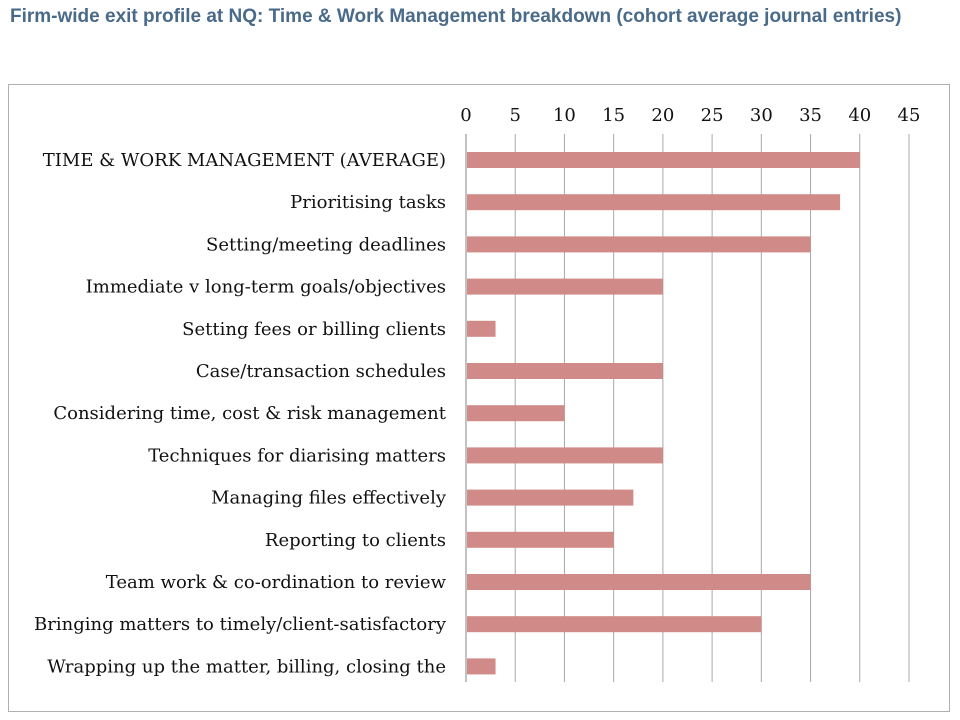  Describe the element at coordinates (276, 582) in the screenshot. I see `category-label: Team work & co-ordination to review` at that location.